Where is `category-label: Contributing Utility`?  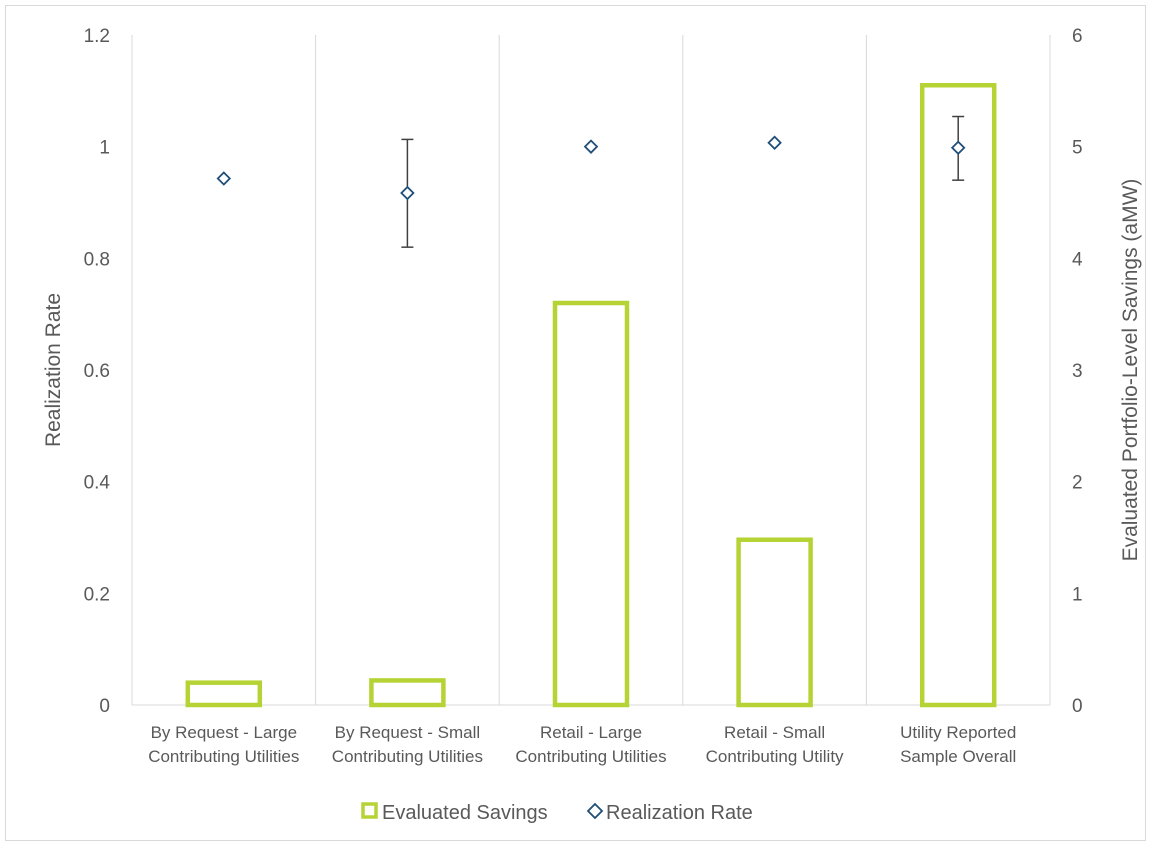 category-label: Contributing Utility is located at coordinates (775, 756).